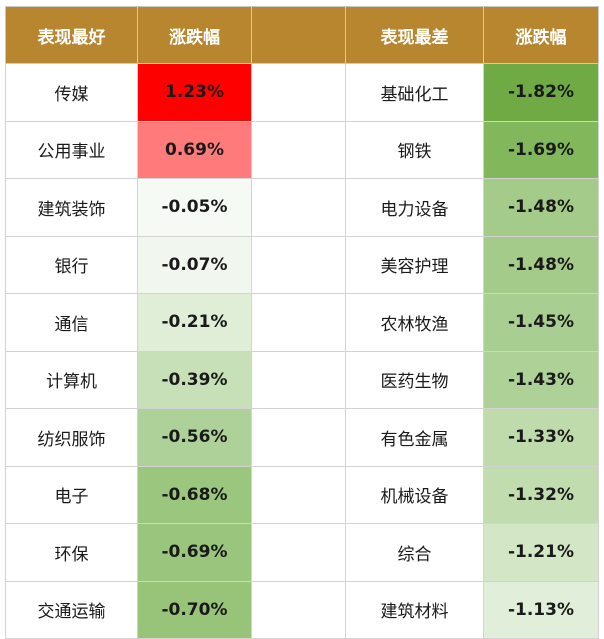 The height and width of the screenshot is (639, 604). Describe the element at coordinates (414, 552) in the screenshot. I see `worst-industry-name: 综合` at that location.